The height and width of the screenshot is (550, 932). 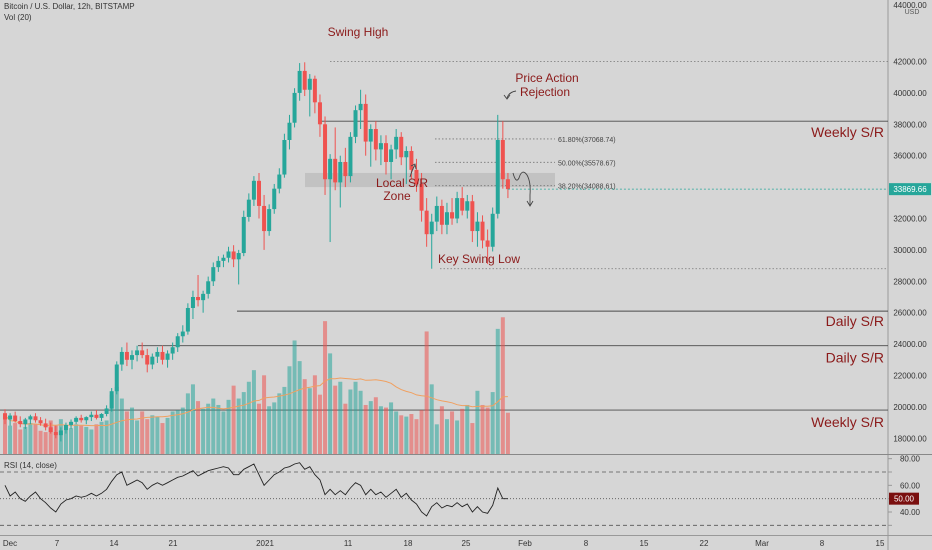 I want to click on price-tick-label: 44000.00, so click(x=910, y=5).